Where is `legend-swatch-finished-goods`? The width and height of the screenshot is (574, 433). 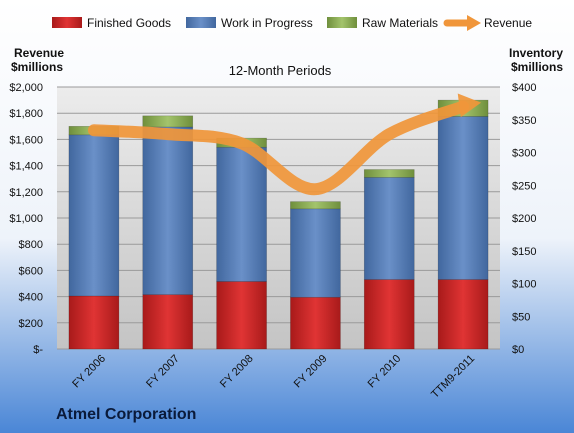 legend-swatch-finished-goods is located at coordinates (67, 22).